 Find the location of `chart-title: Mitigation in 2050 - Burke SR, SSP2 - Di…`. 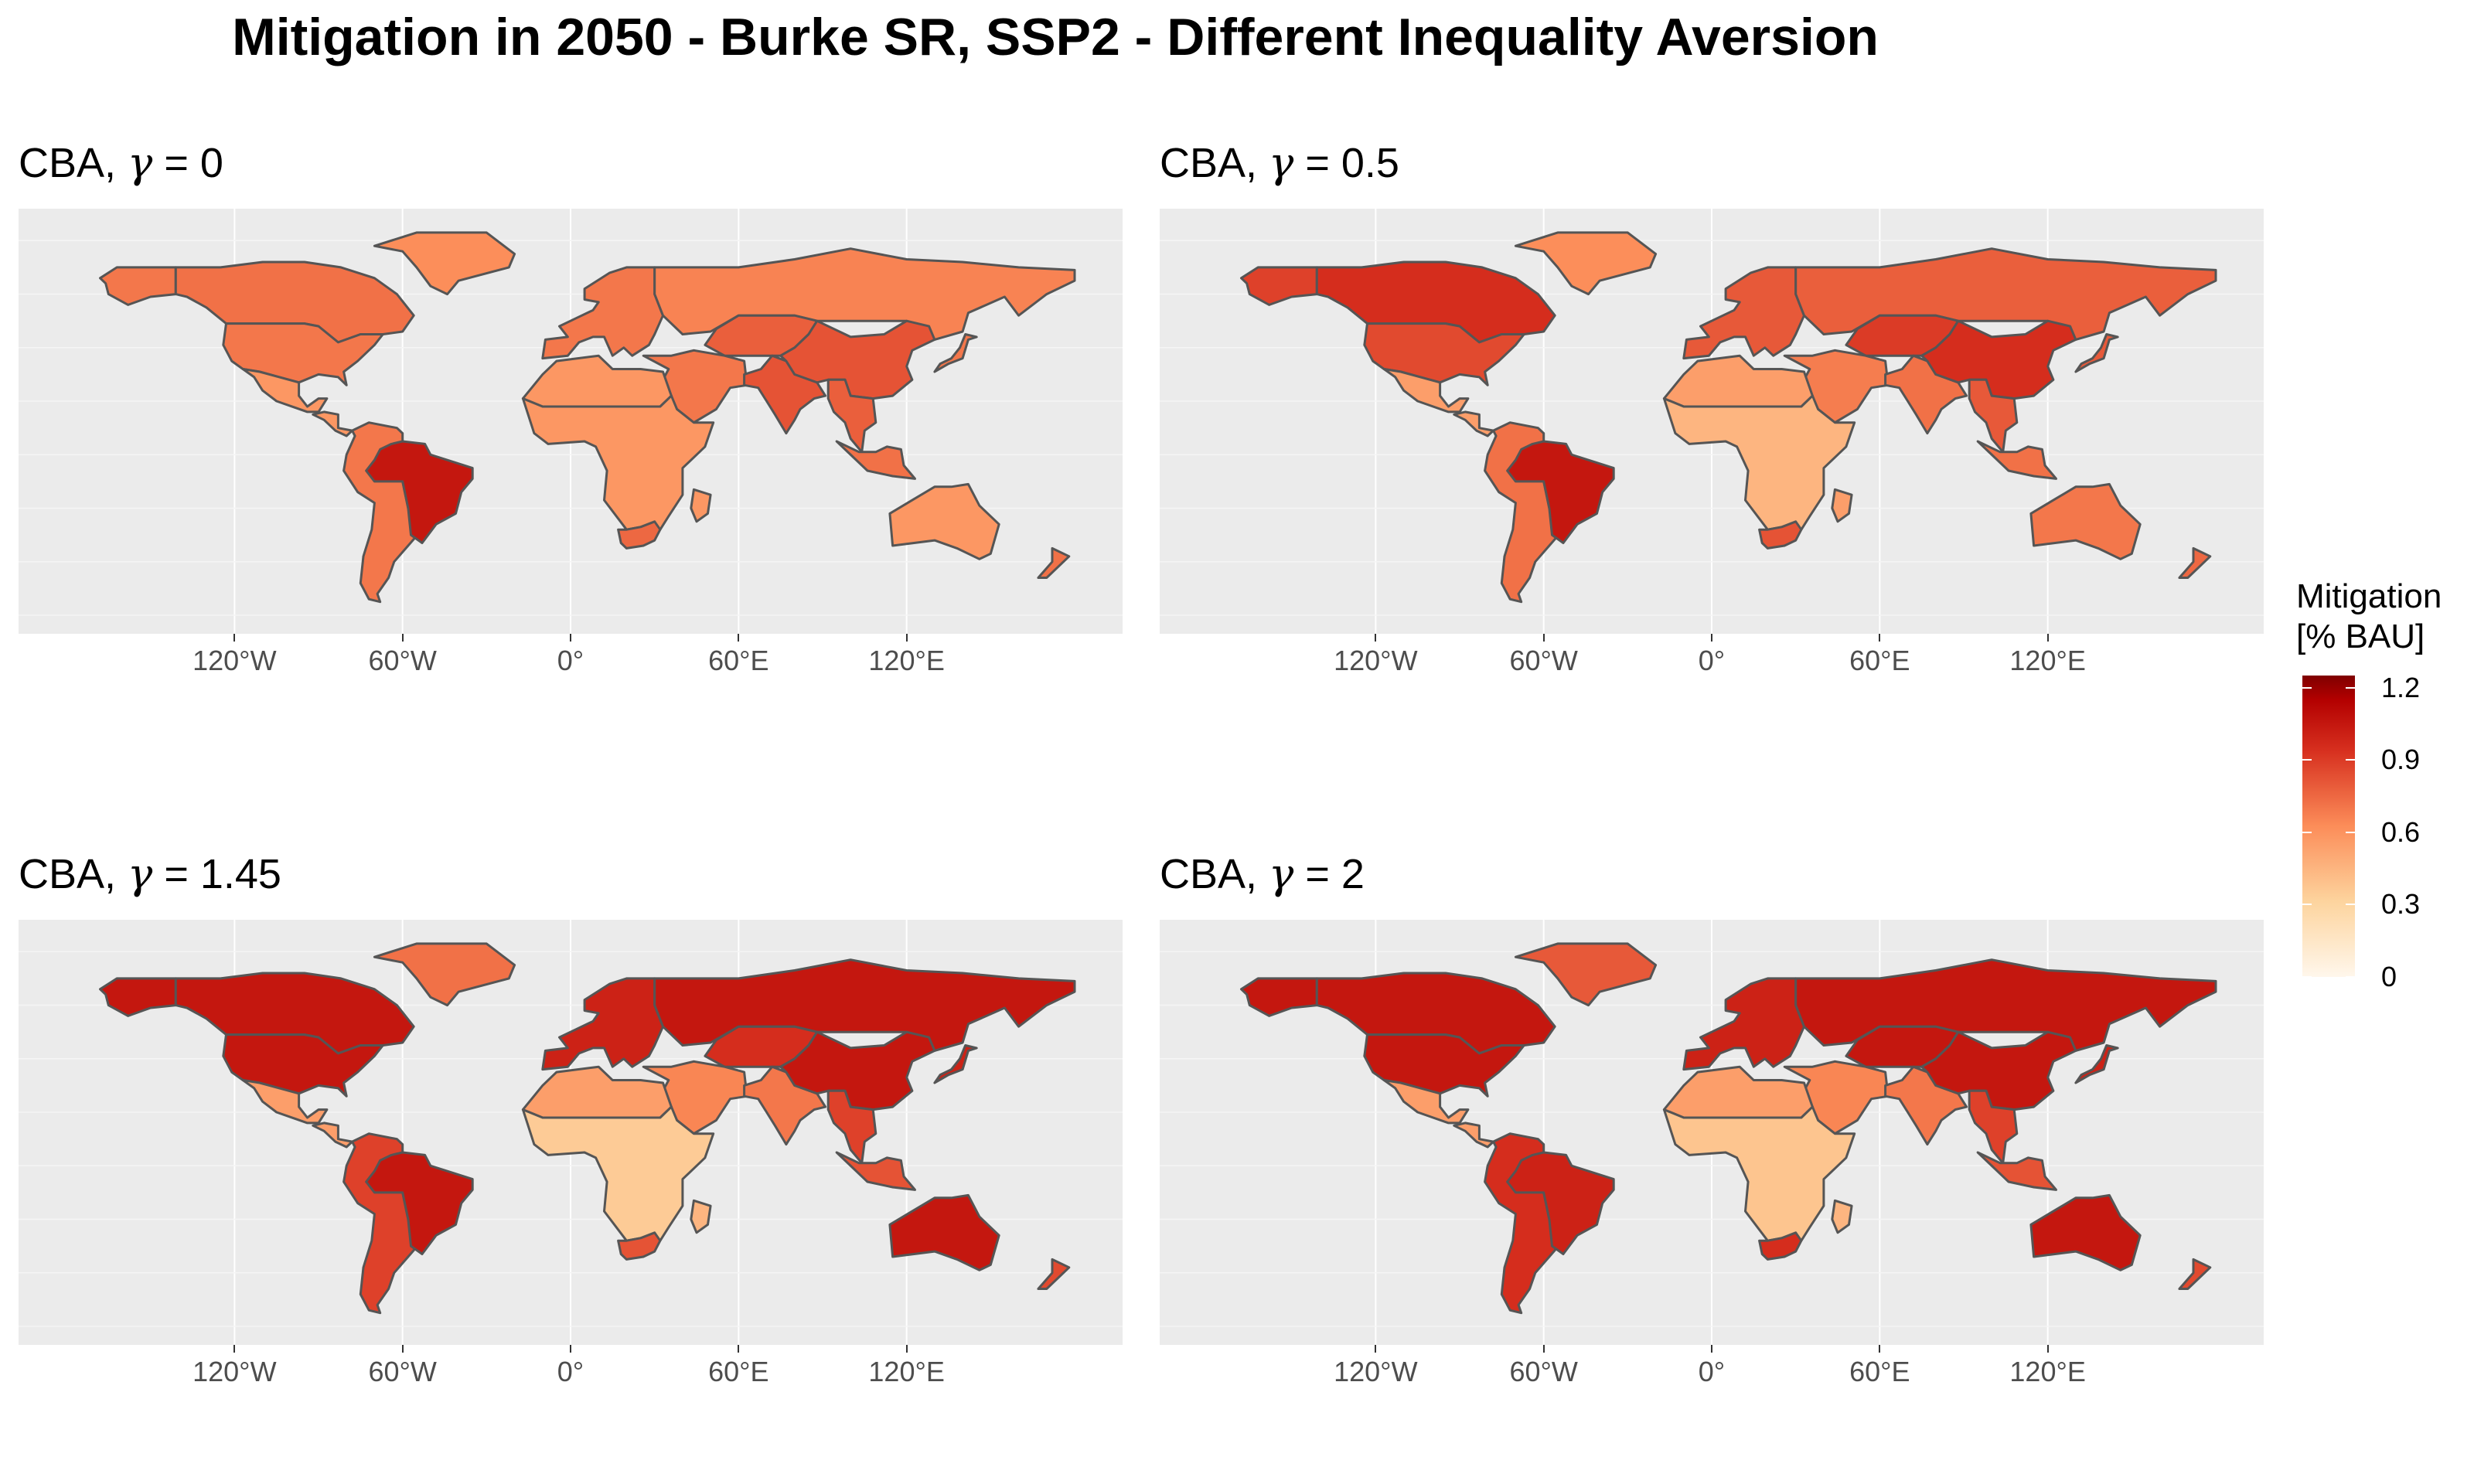

chart-title: Mitigation in 2050 - Burke SR, SSP2 - Di… is located at coordinates (1055, 37).